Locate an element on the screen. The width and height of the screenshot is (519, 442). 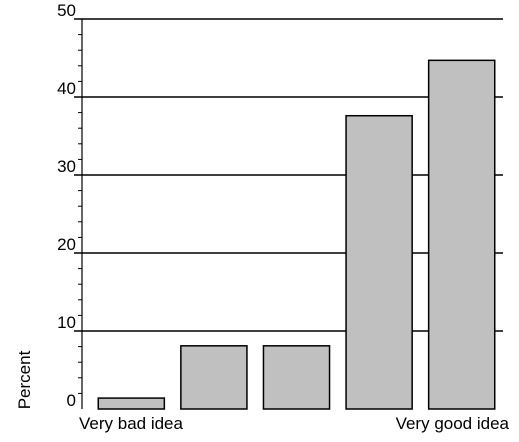
y-tick-label-40: 40 is located at coordinates (66, 88).